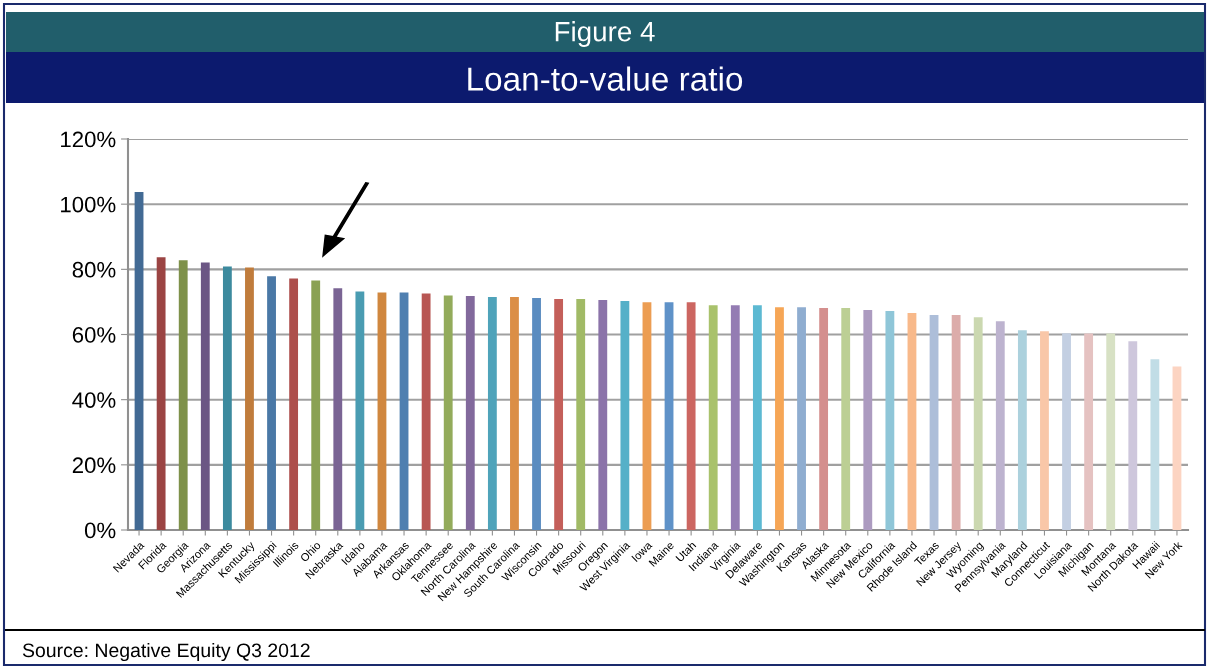  Describe the element at coordinates (88, 139) in the screenshot. I see `y-tick-label: 120%` at that location.